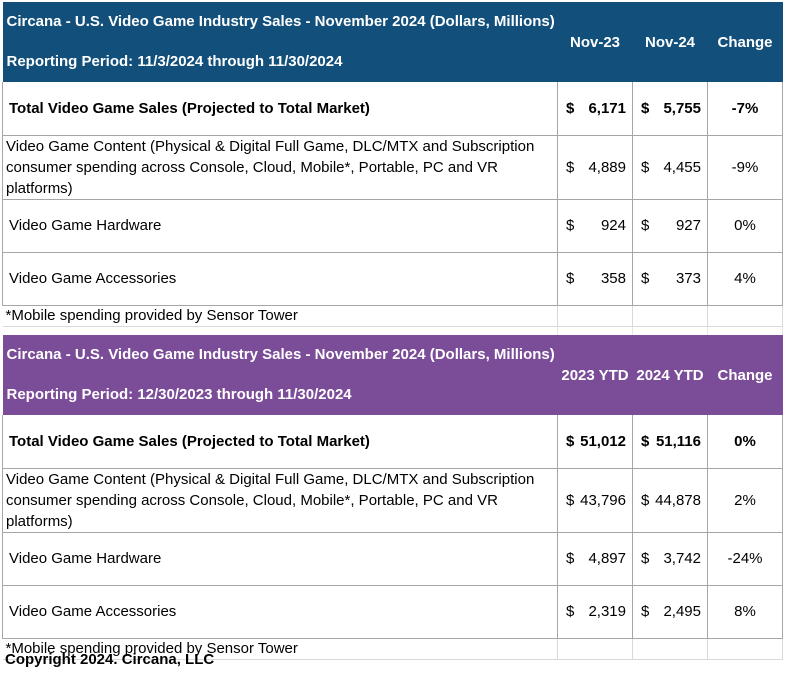 This screenshot has width=786, height=673. Describe the element at coordinates (595, 500) in the screenshot. I see `cell-value: $43,796` at that location.